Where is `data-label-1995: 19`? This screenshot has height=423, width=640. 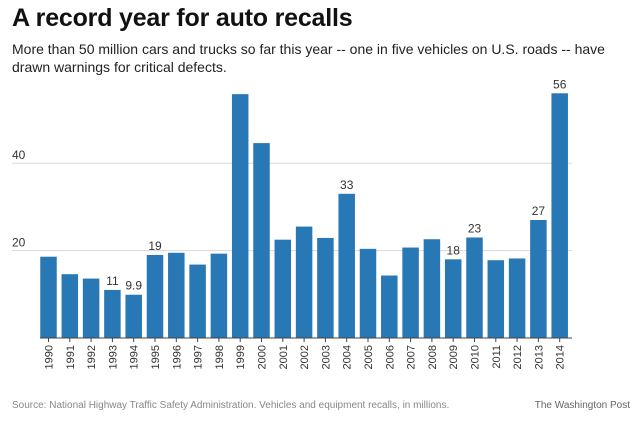 data-label-1995: 19 is located at coordinates (155, 246).